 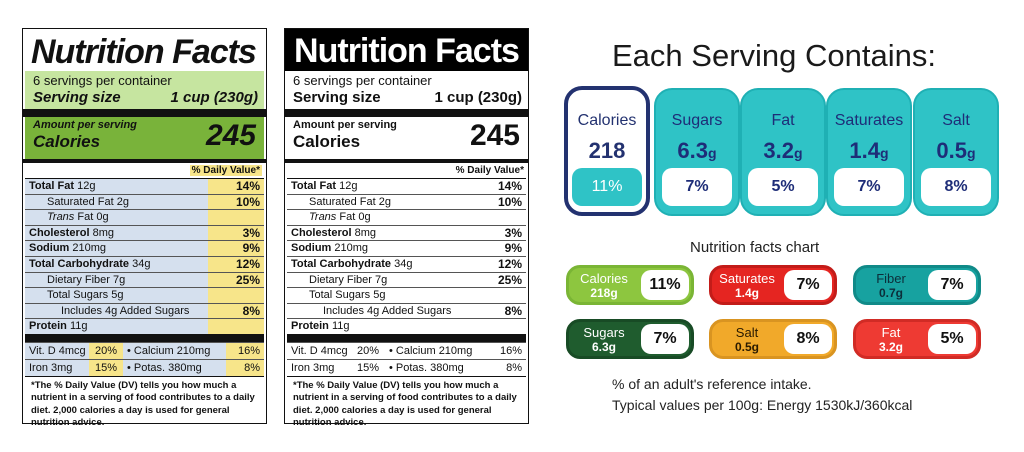 What do you see at coordinates (755, 247) in the screenshot?
I see `chart-title: Nutrition facts chart` at bounding box center [755, 247].